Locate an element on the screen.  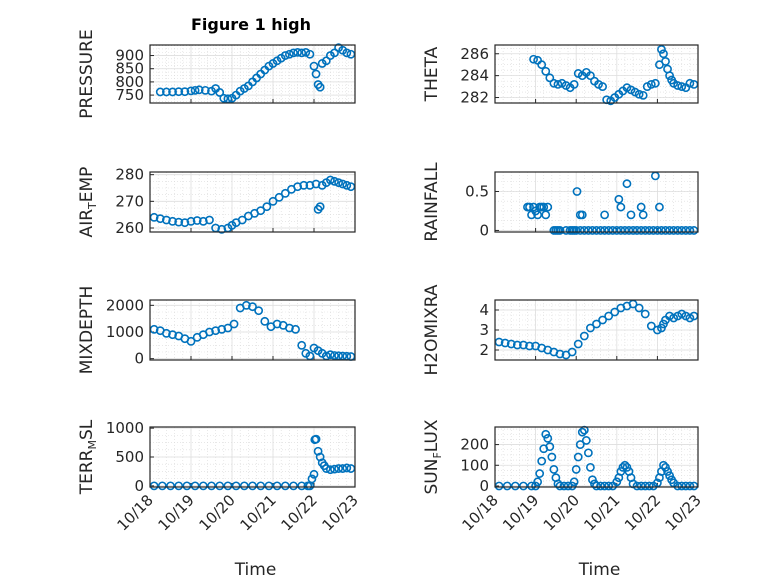
subplot-3: 0 0.5 RAINFALL is located at coordinates (560, 202).